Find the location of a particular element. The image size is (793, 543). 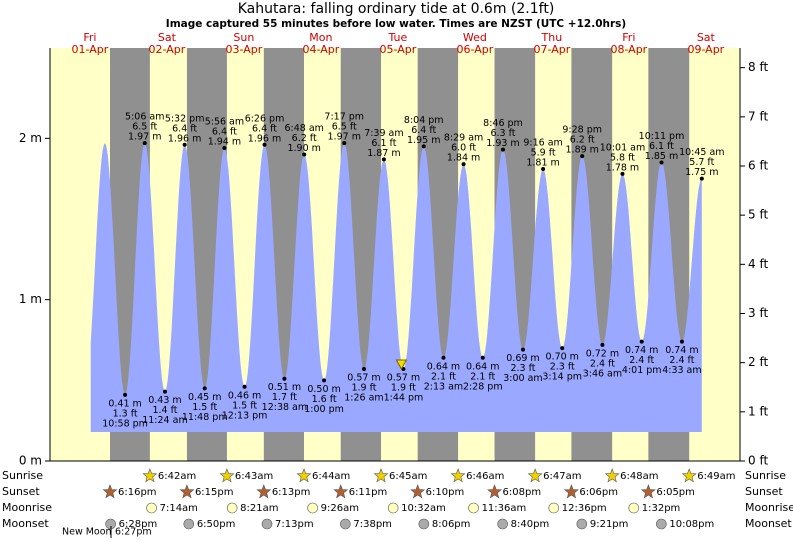

tide-m: 0.43 m is located at coordinates (164, 400).